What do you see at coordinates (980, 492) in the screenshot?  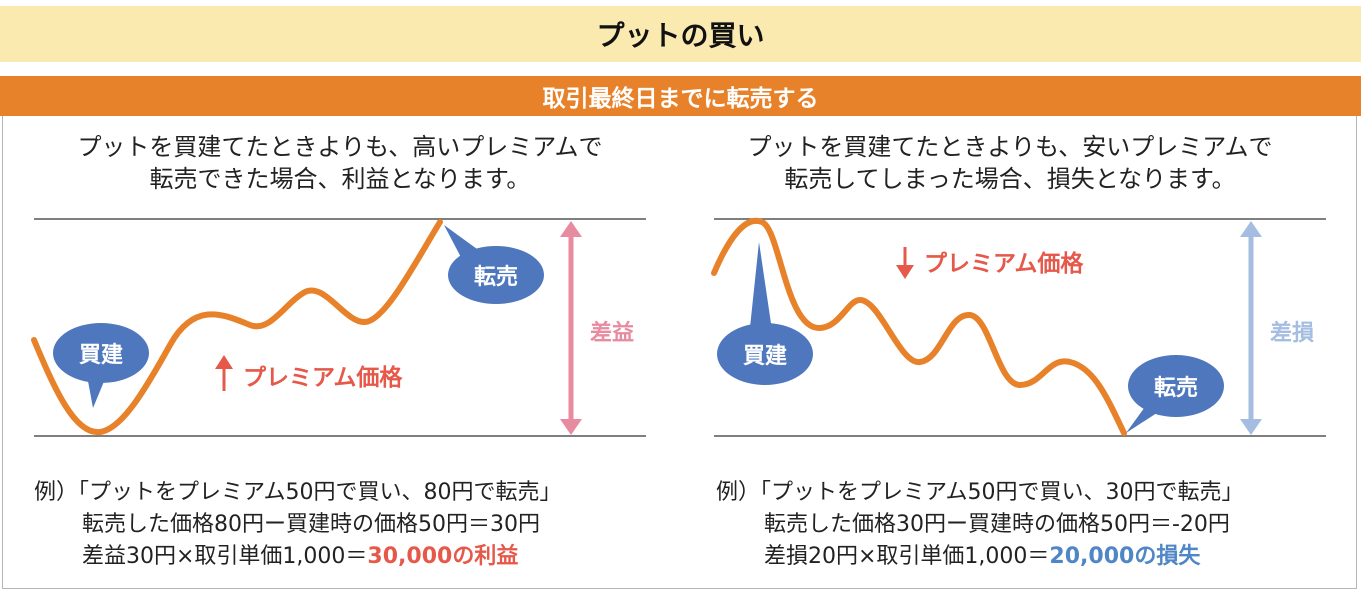 I see `loss-example-line1: 例）「プットをプレミアム50円で買い、30円で転売」` at bounding box center [980, 492].